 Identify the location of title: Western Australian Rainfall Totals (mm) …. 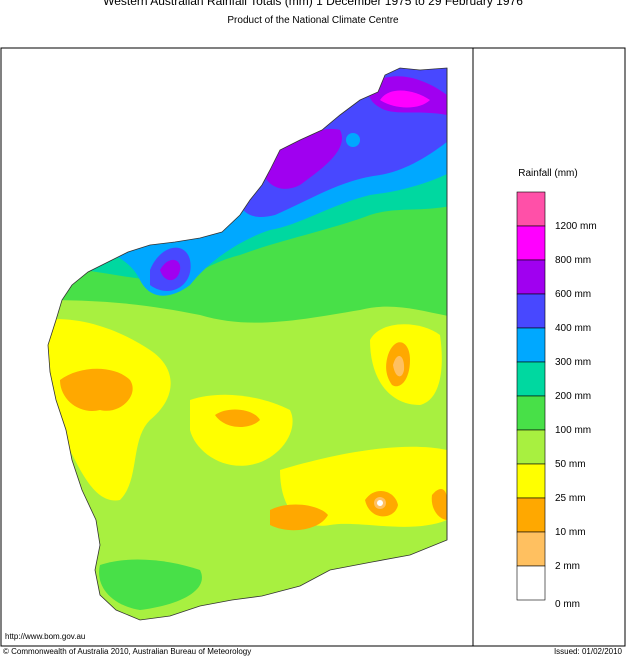
(313, 4).